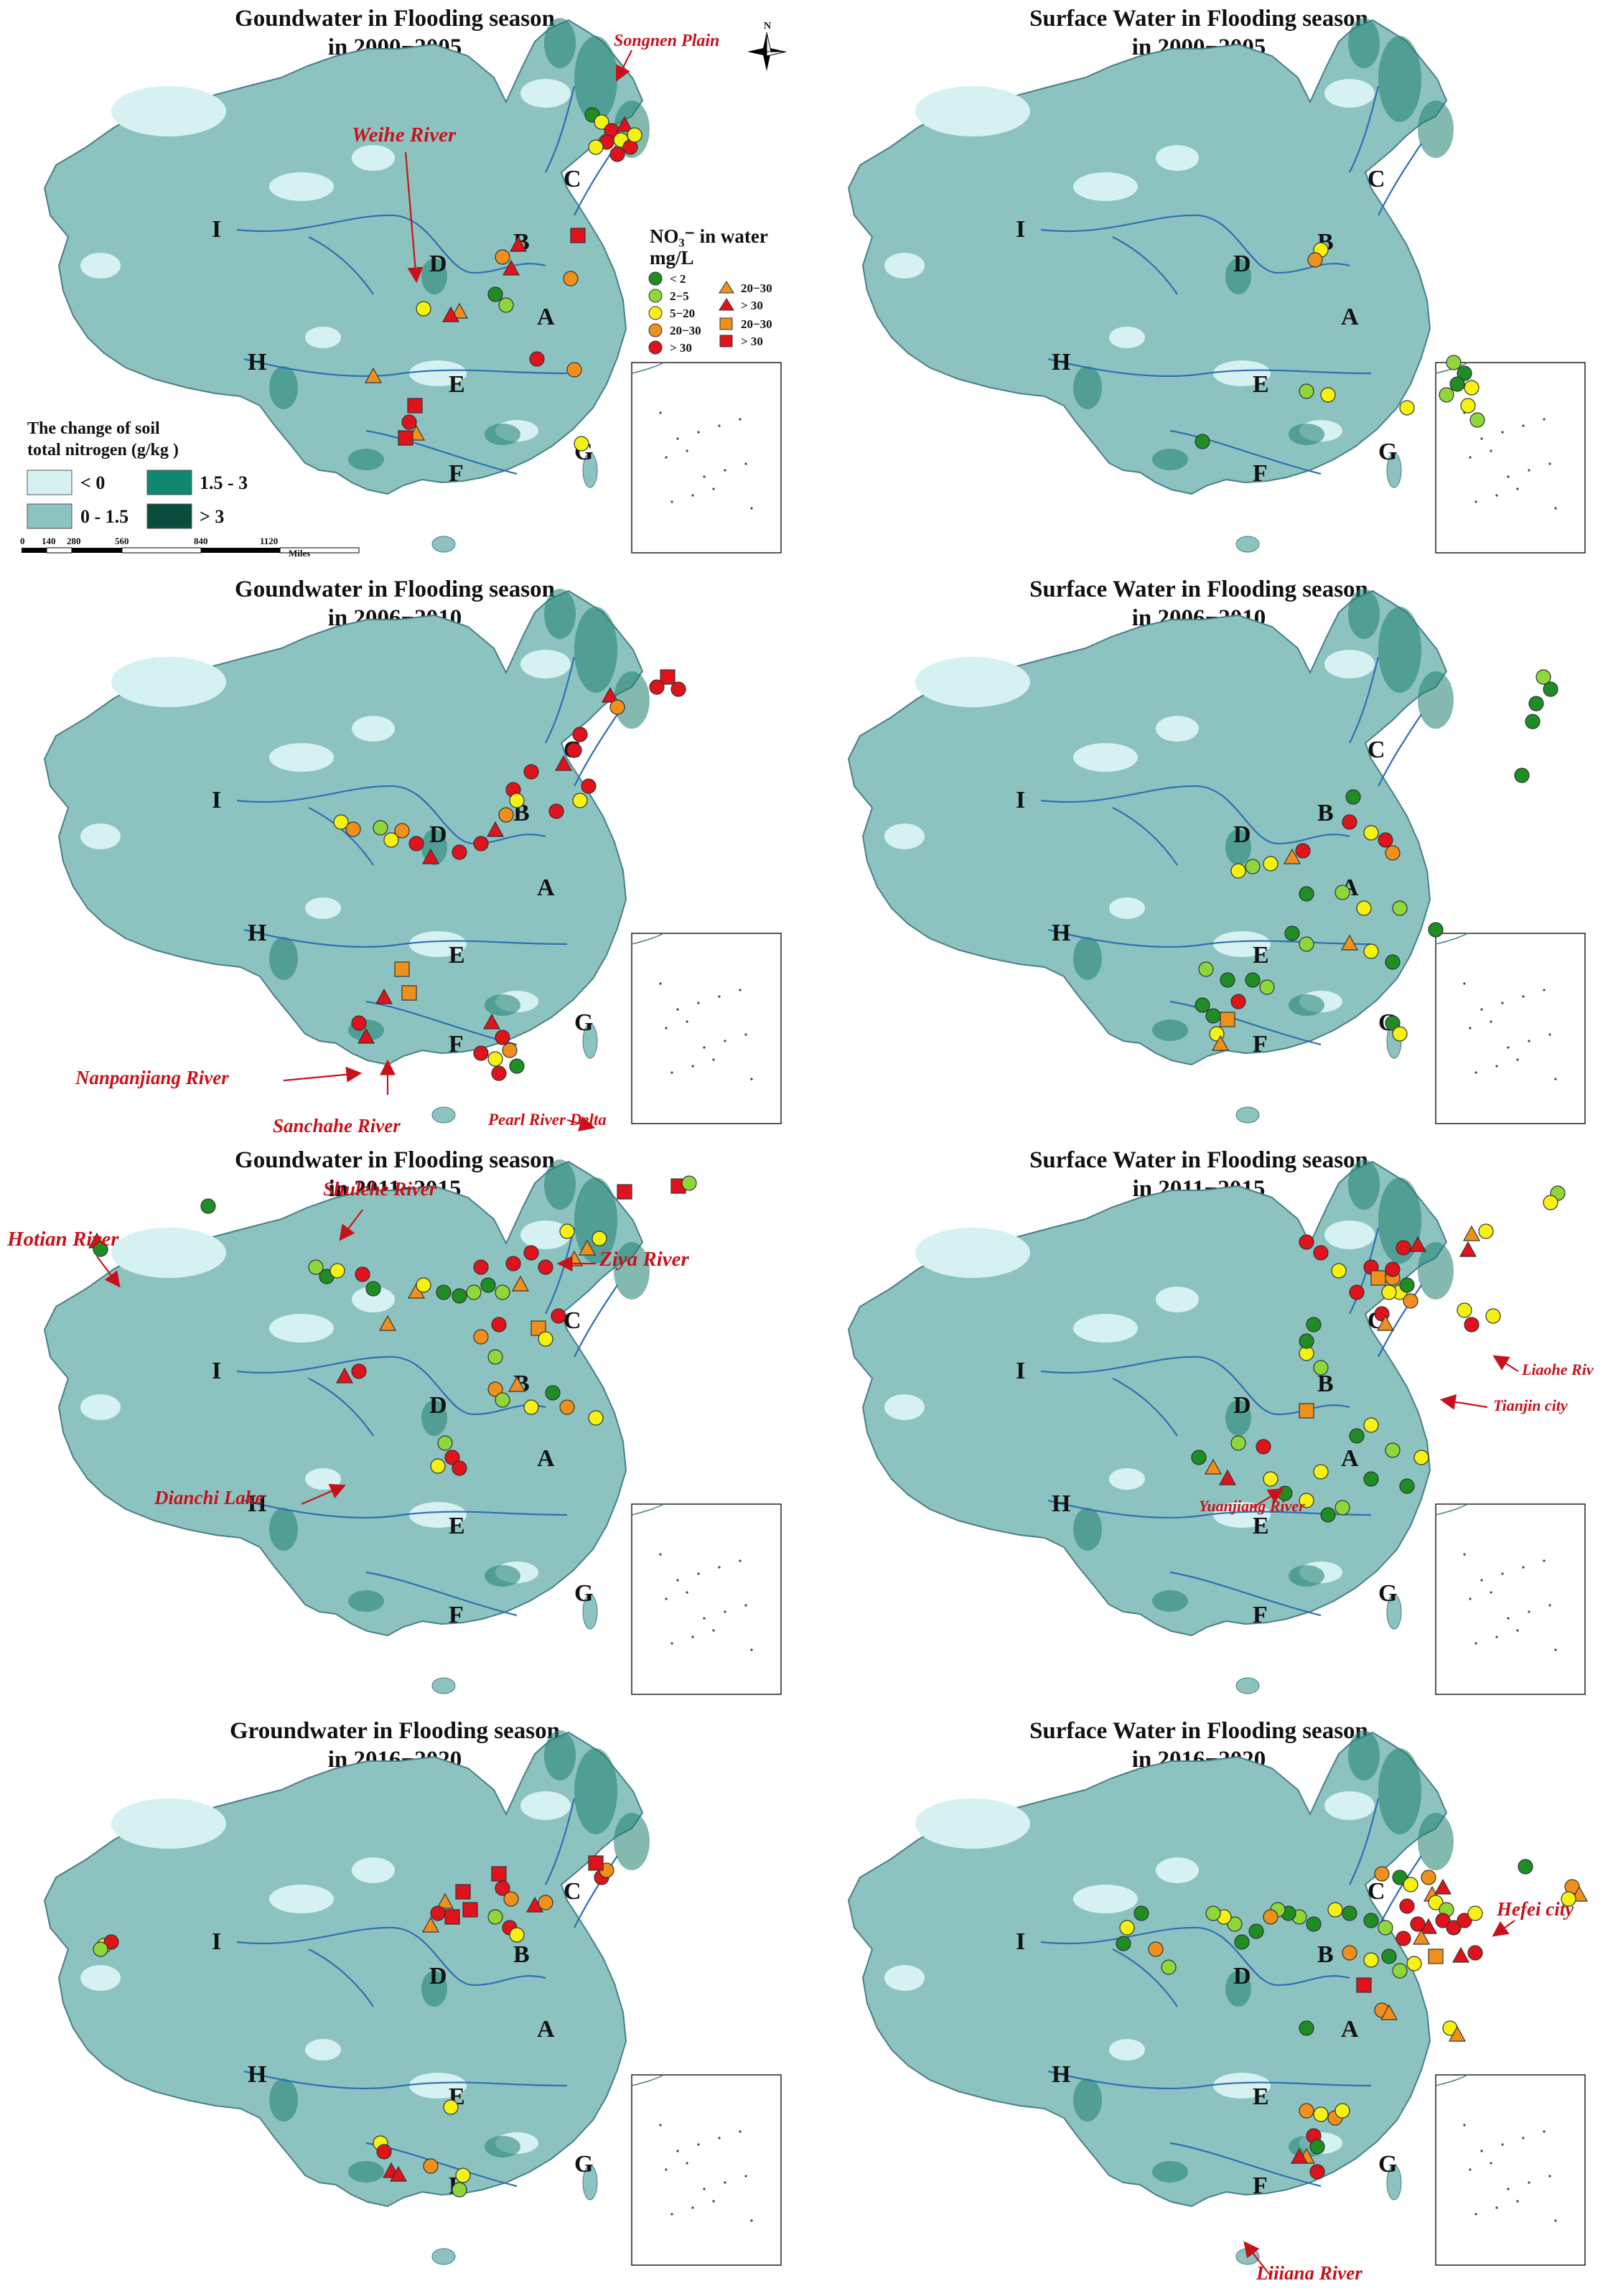 The image size is (1608, 2296). I want to click on north-arrow: N, so click(767, 46).